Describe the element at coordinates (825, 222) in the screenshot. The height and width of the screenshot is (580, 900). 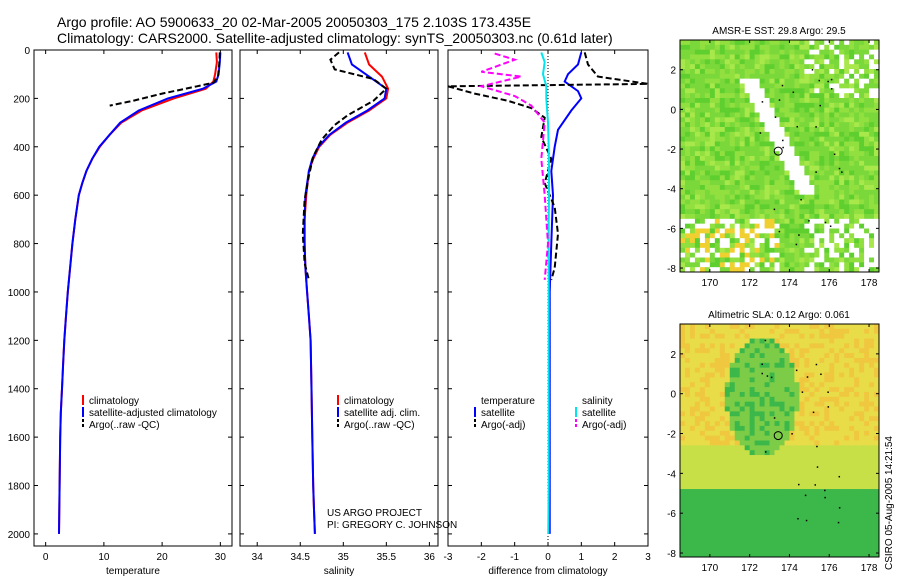
I see `sst-map-track-dot` at that location.